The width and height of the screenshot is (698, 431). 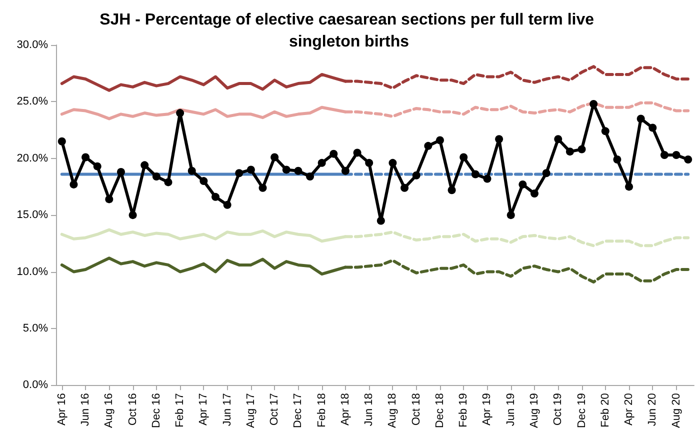 I want to click on y-tick-label: 0.0%, so click(x=35, y=385).